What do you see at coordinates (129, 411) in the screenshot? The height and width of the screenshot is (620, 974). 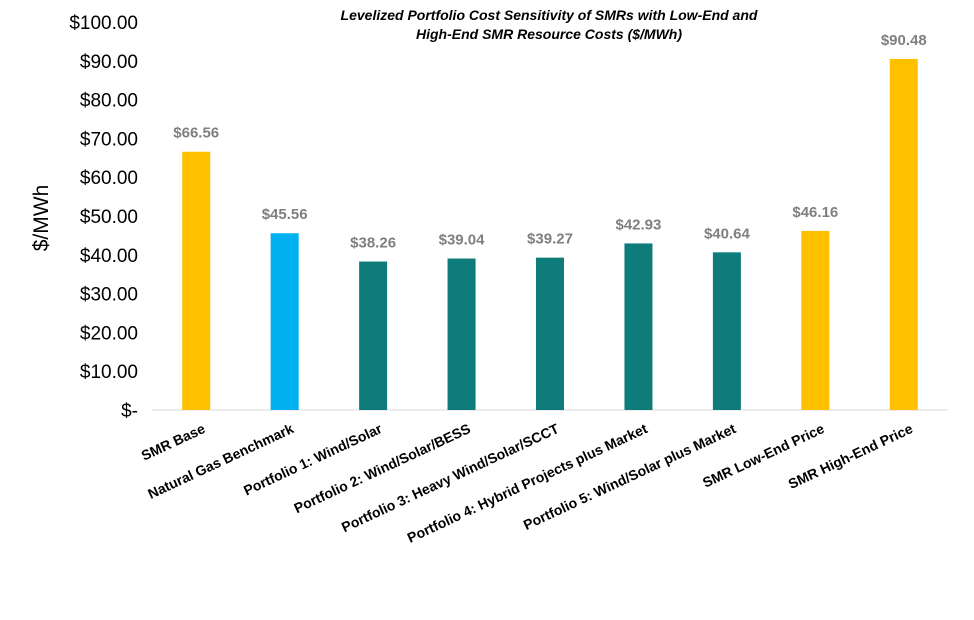 I see `y-tick-label: $-` at bounding box center [129, 411].